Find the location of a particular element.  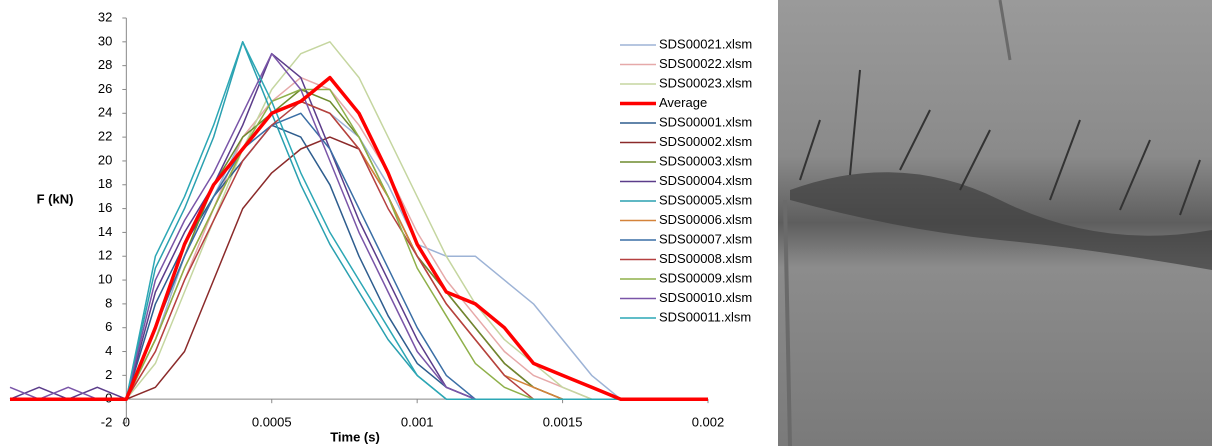

y-tick-label: 16 is located at coordinates (105, 207).